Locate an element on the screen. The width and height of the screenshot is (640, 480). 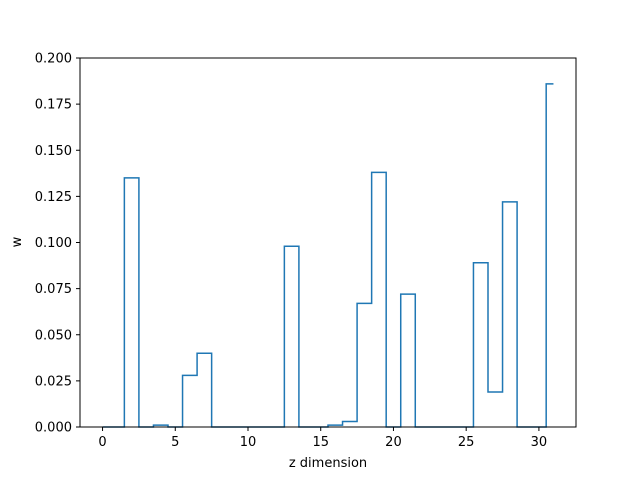
y-tick-label: 0.050 is located at coordinates (53, 335).